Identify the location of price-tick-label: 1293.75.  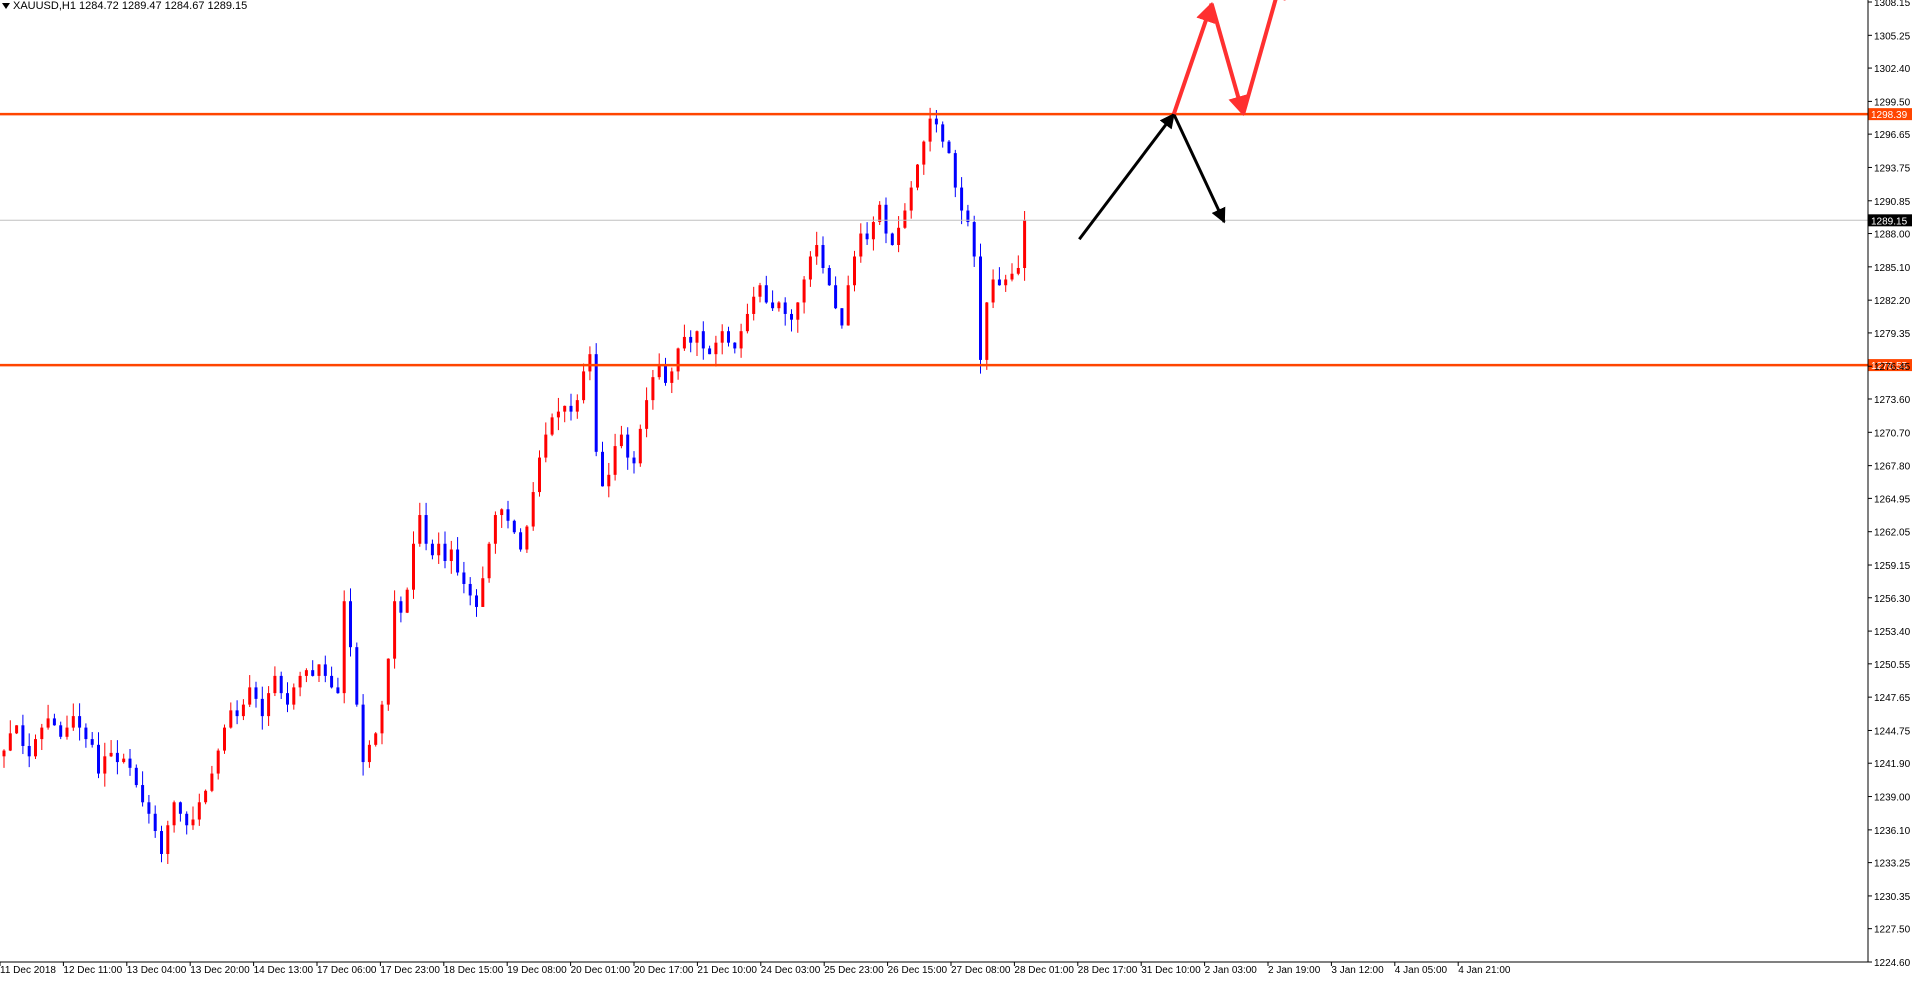
(1892, 168).